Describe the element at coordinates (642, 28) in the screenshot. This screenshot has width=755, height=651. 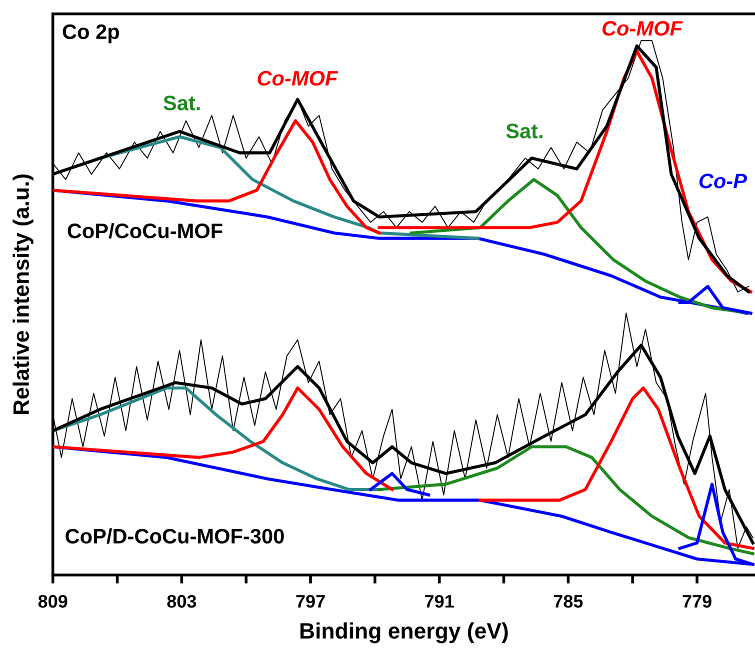
I see `text: Co-MOF` at that location.